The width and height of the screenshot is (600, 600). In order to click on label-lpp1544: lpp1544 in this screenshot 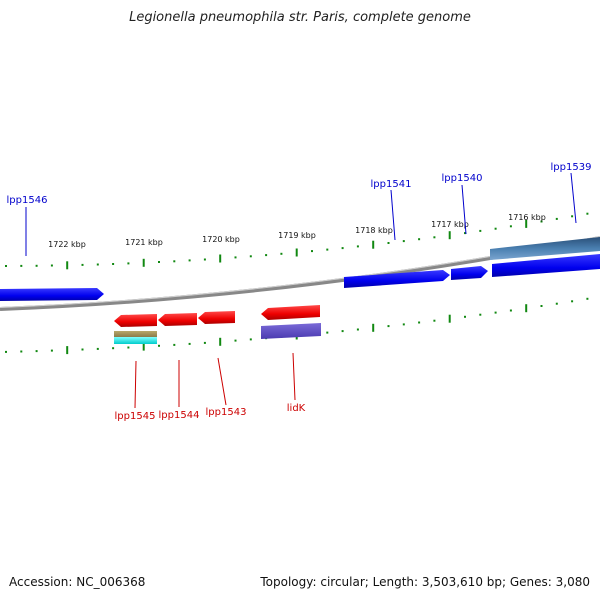, I will do `click(179, 415)`.